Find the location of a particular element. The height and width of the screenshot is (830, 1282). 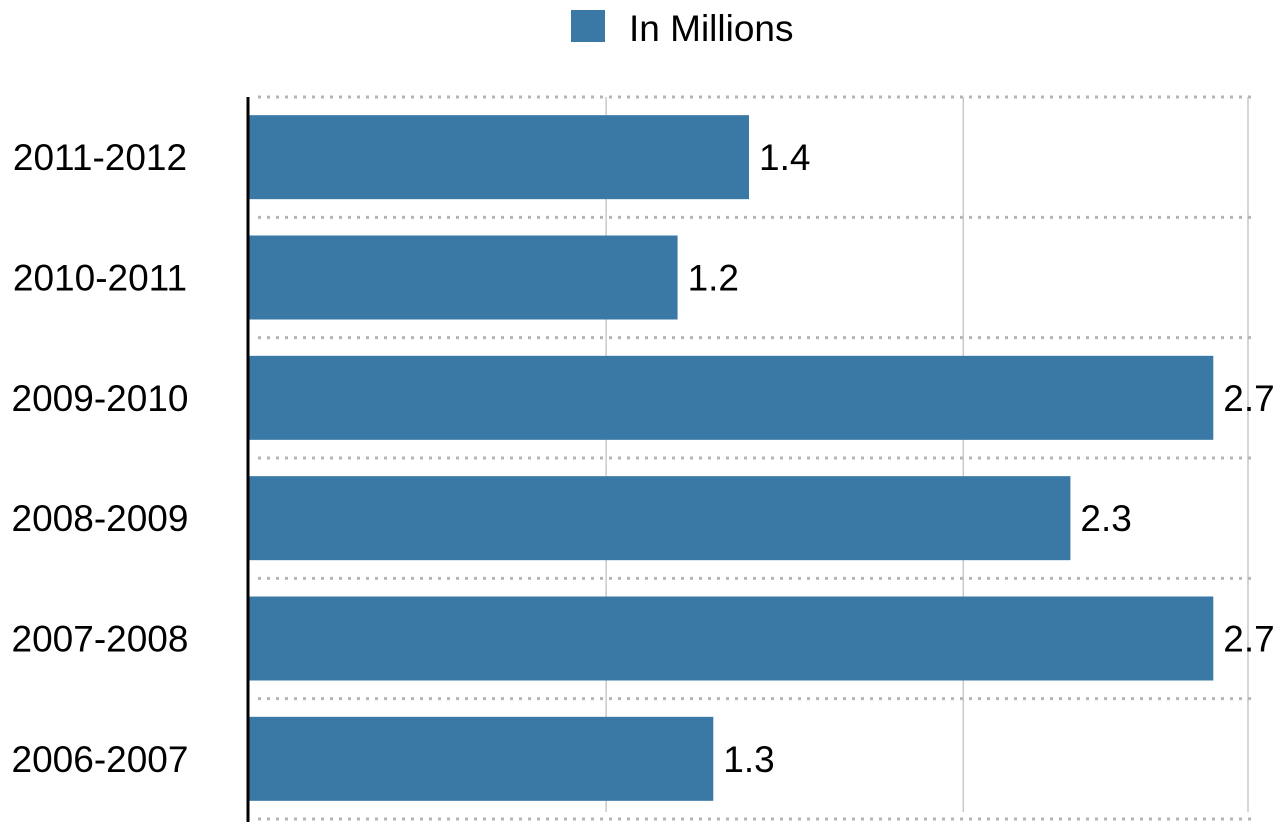

data-label: 1.2 is located at coordinates (713, 278).